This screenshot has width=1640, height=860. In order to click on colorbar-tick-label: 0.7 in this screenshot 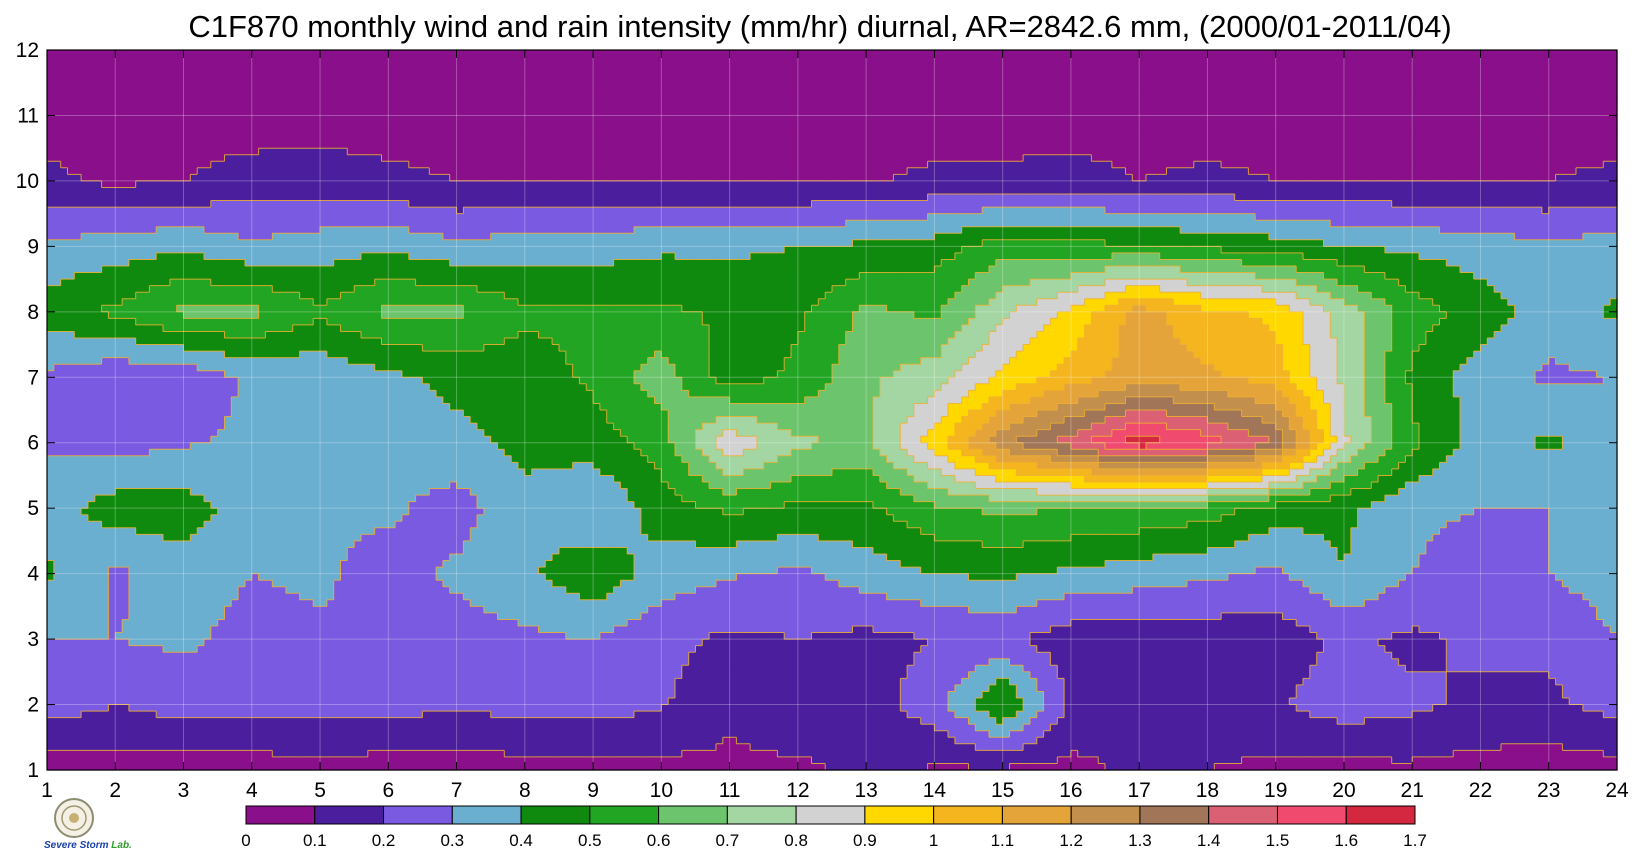, I will do `click(728, 840)`.